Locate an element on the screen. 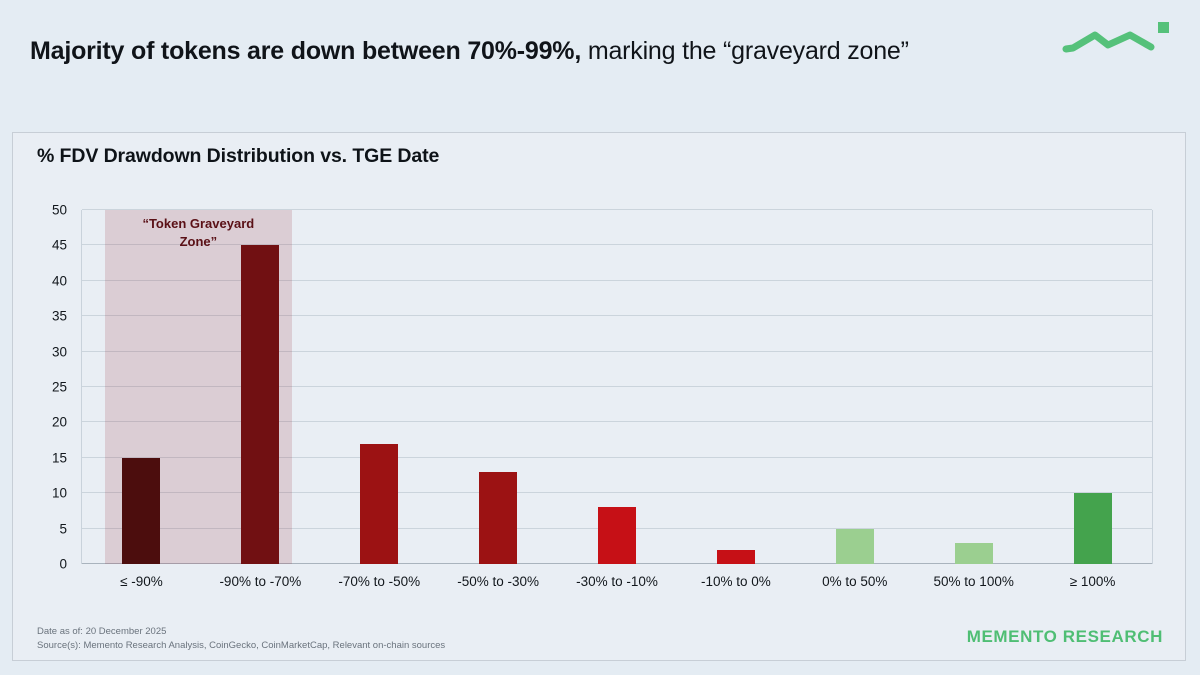 Image resolution: width=1200 pixels, height=675 pixels. x-tick-label: 0% to 50% is located at coordinates (855, 581).